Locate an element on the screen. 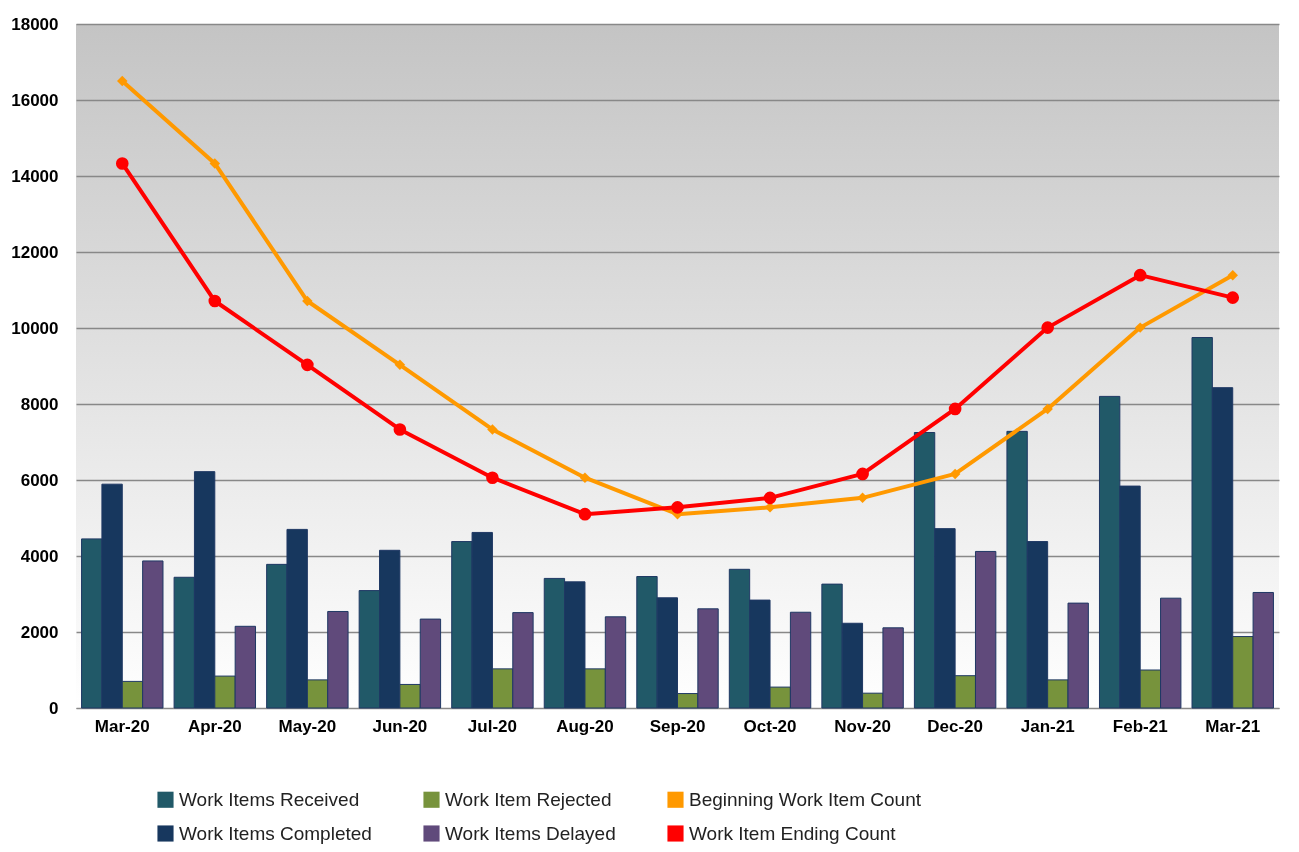  x-tick-label: Aug-20 is located at coordinates (585, 726).